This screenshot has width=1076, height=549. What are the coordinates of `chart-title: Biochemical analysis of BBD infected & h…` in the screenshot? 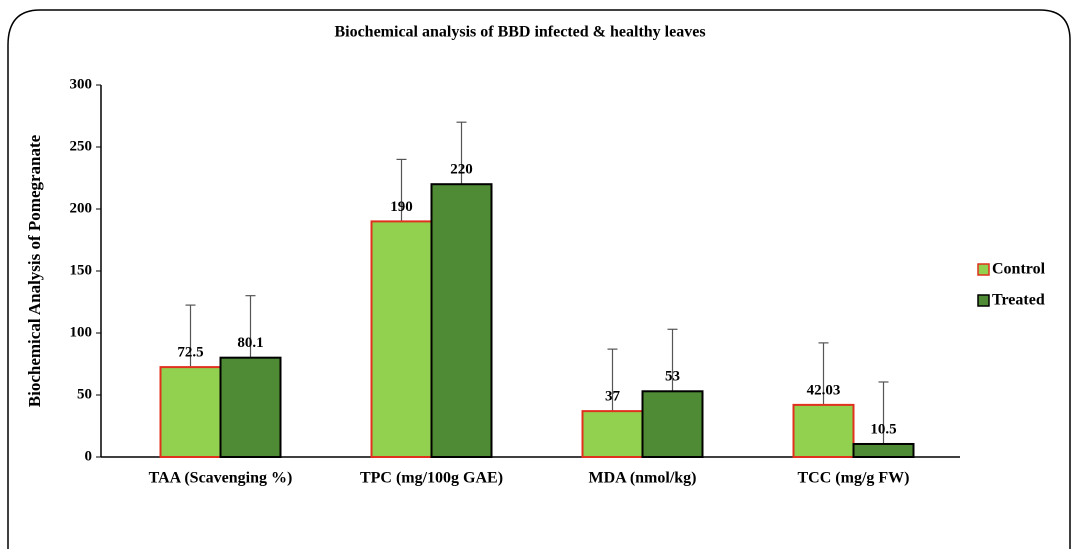 It's located at (519, 32).